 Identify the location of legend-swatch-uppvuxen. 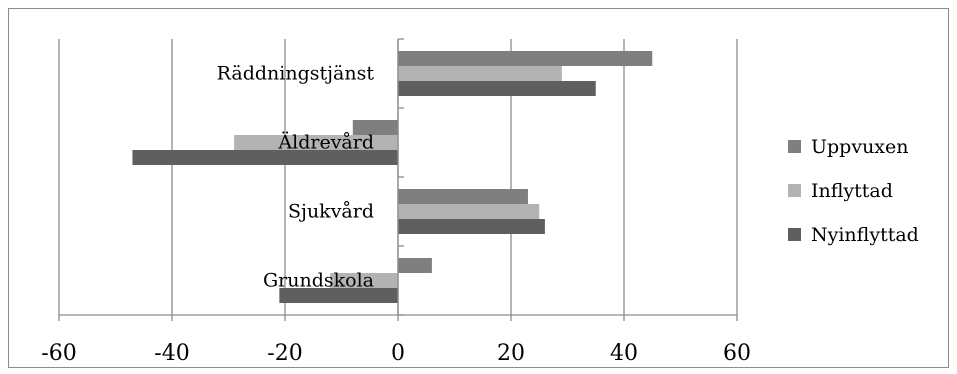
(794, 146).